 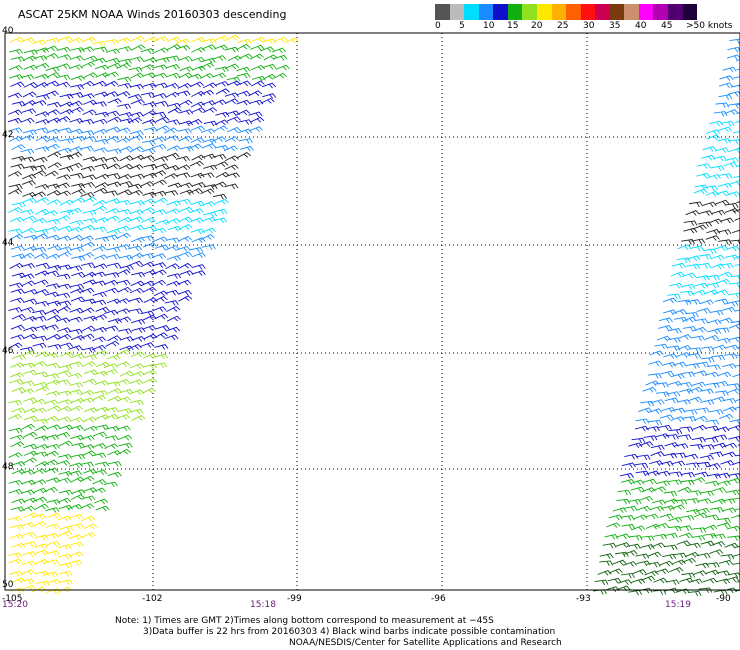 I want to click on colorbar-label: 45, so click(x=667, y=26).